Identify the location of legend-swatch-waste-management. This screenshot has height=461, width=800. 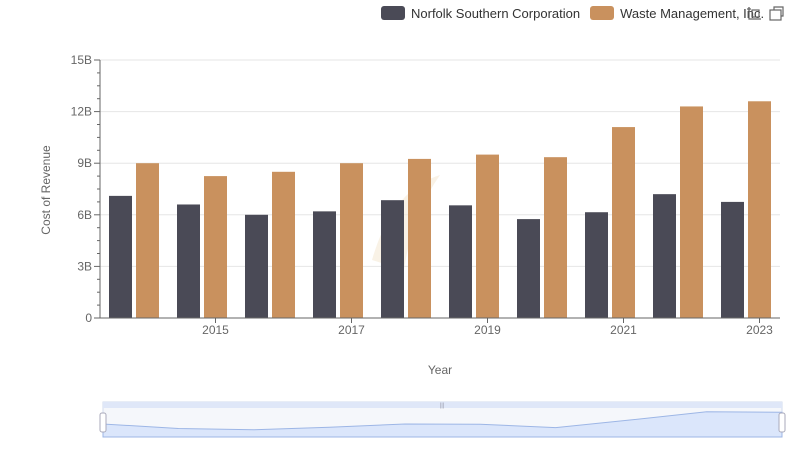
(602, 13).